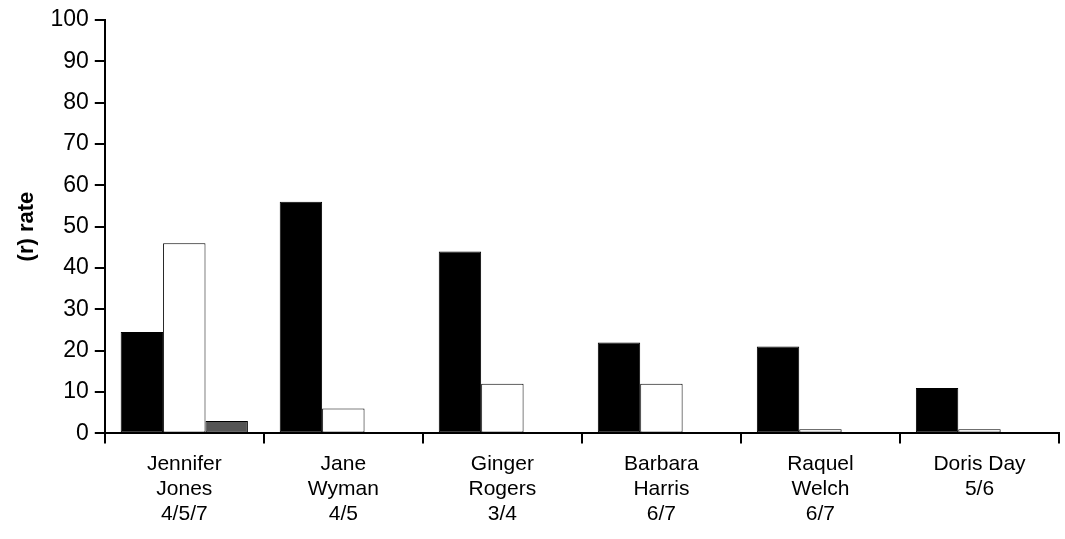  I want to click on y-tick-label: 80, so click(76, 100).